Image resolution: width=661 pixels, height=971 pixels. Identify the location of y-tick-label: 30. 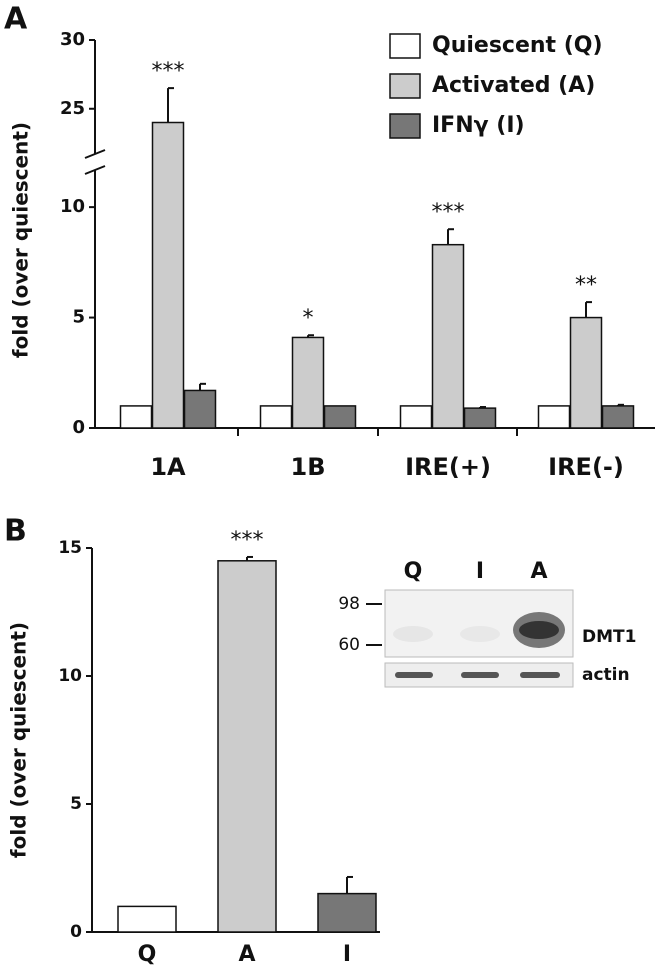
(72, 39).